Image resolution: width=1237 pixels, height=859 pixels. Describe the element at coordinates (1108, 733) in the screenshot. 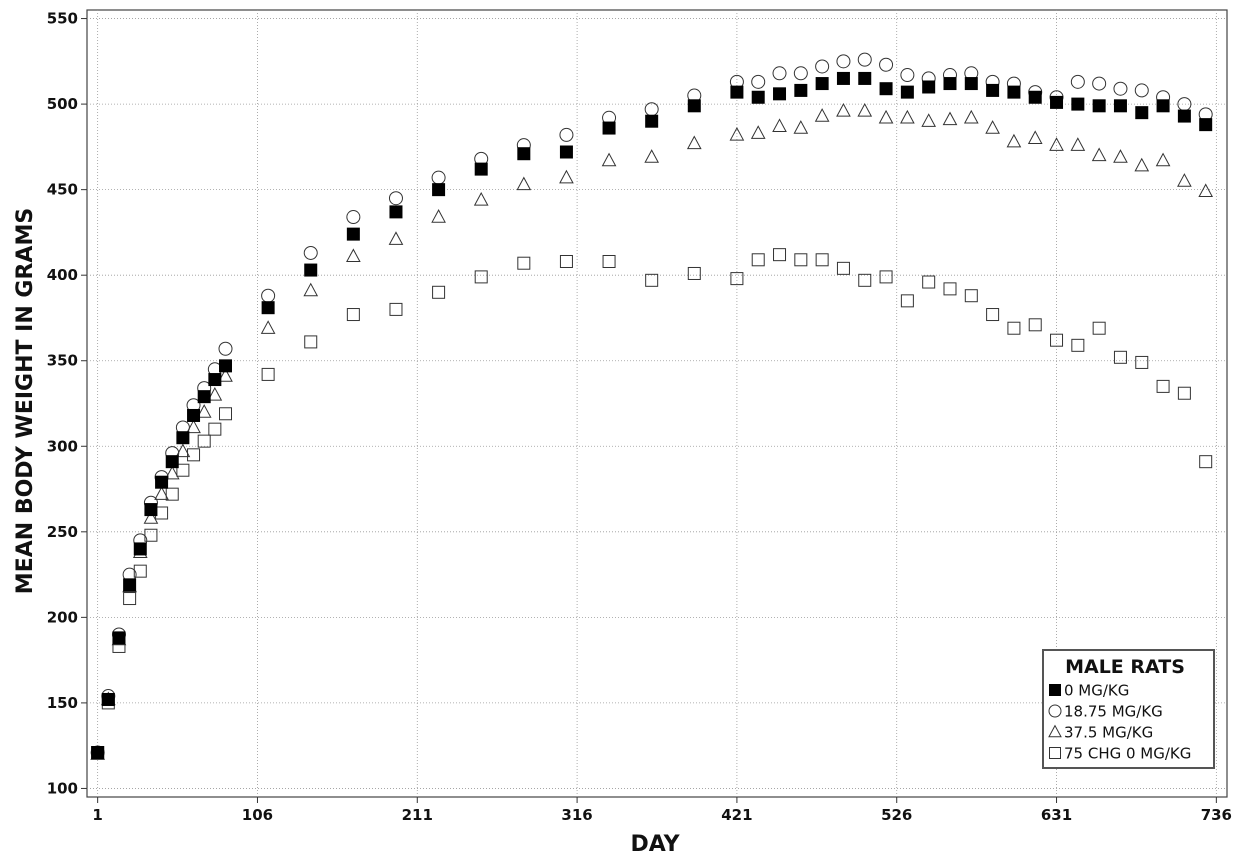

I see `legend-label: 37.5 MG/KG` at that location.